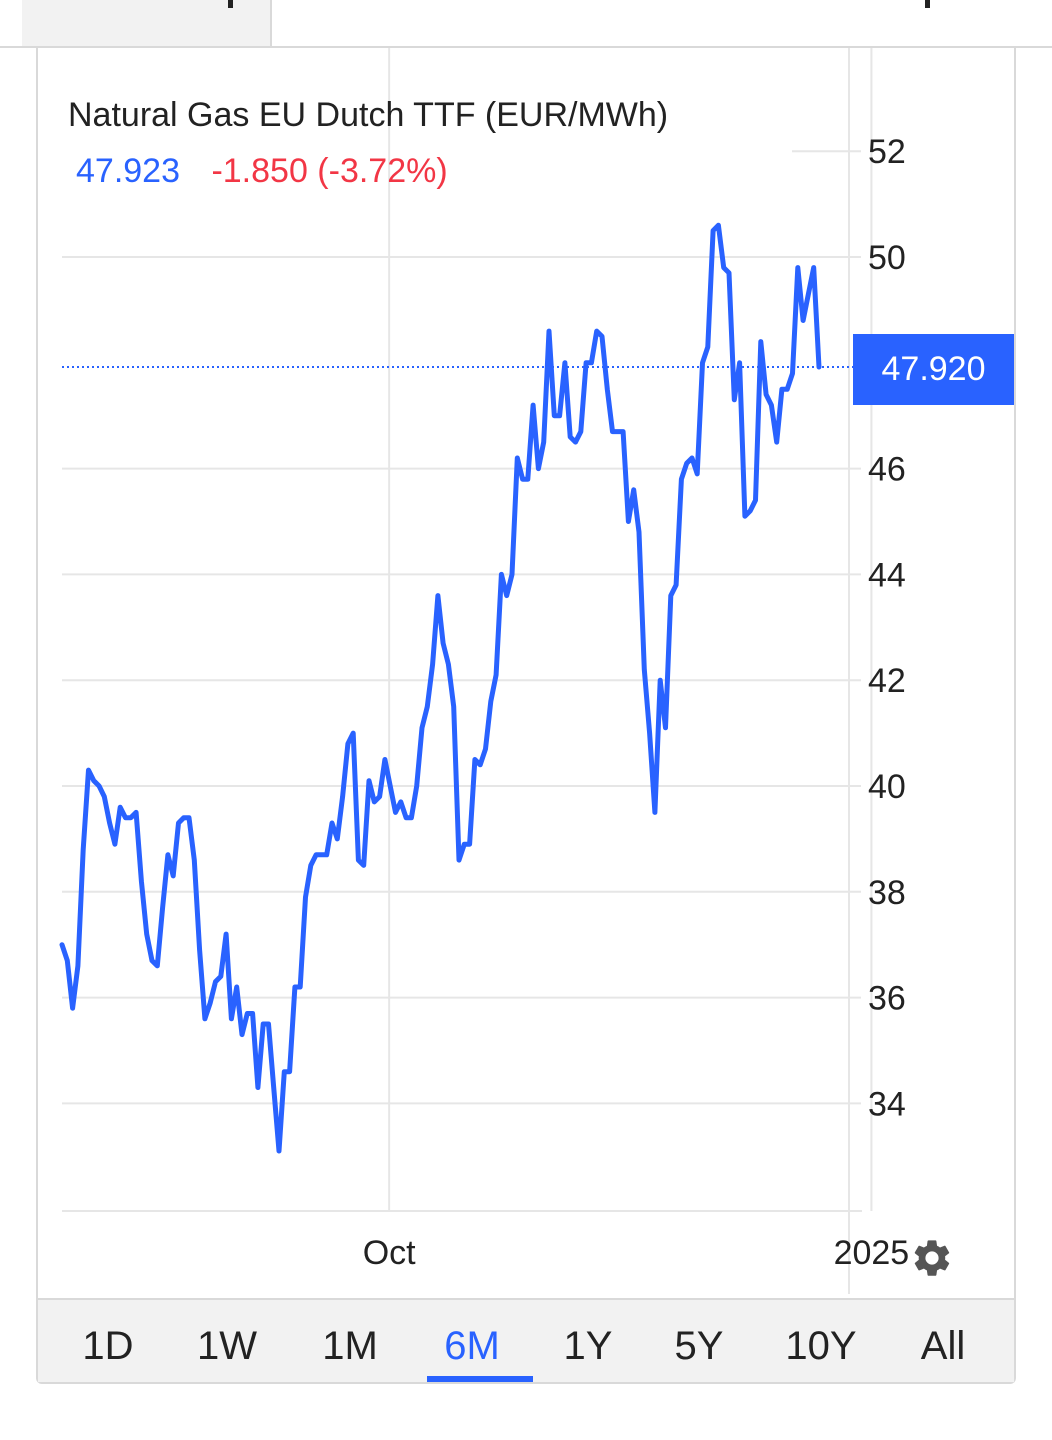 The image size is (1052, 1440). Describe the element at coordinates (227, 1345) in the screenshot. I see `range-button-1w: 1W` at that location.